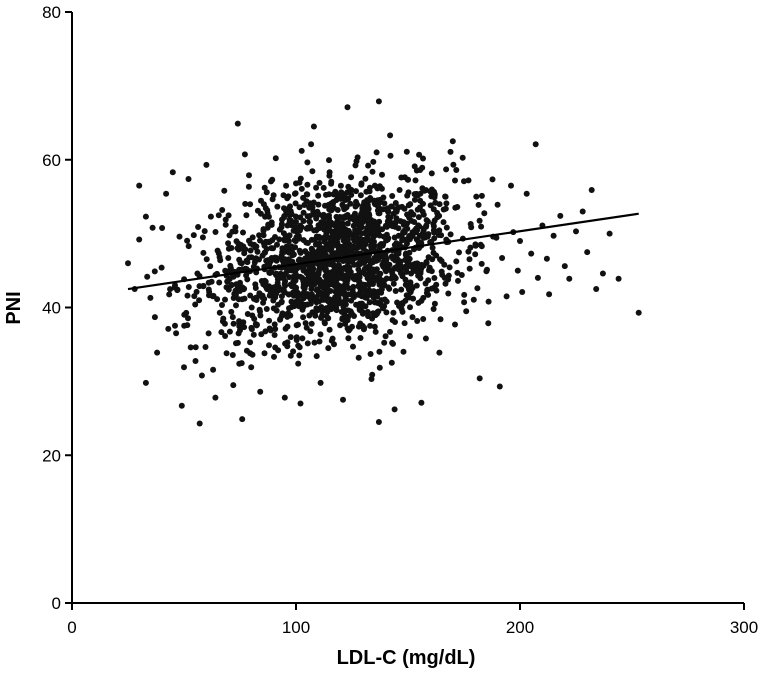  What do you see at coordinates (744, 627) in the screenshot?
I see `x-tick-label: 300` at bounding box center [744, 627].